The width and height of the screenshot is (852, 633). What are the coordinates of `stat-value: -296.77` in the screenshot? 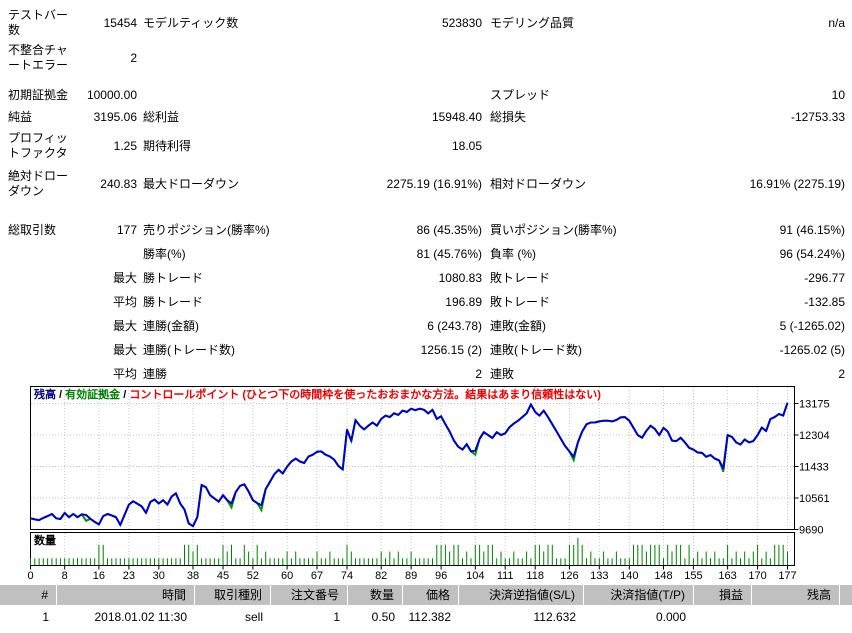 It's located at (824, 277).